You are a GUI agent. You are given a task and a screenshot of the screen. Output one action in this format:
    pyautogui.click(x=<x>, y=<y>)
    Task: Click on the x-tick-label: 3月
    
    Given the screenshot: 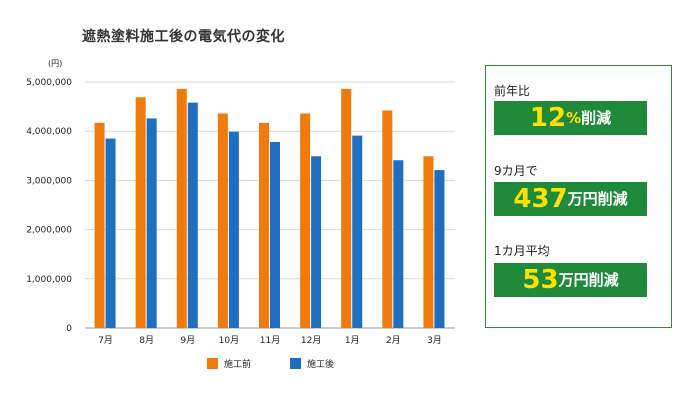 What is the action you would take?
    pyautogui.click(x=434, y=340)
    